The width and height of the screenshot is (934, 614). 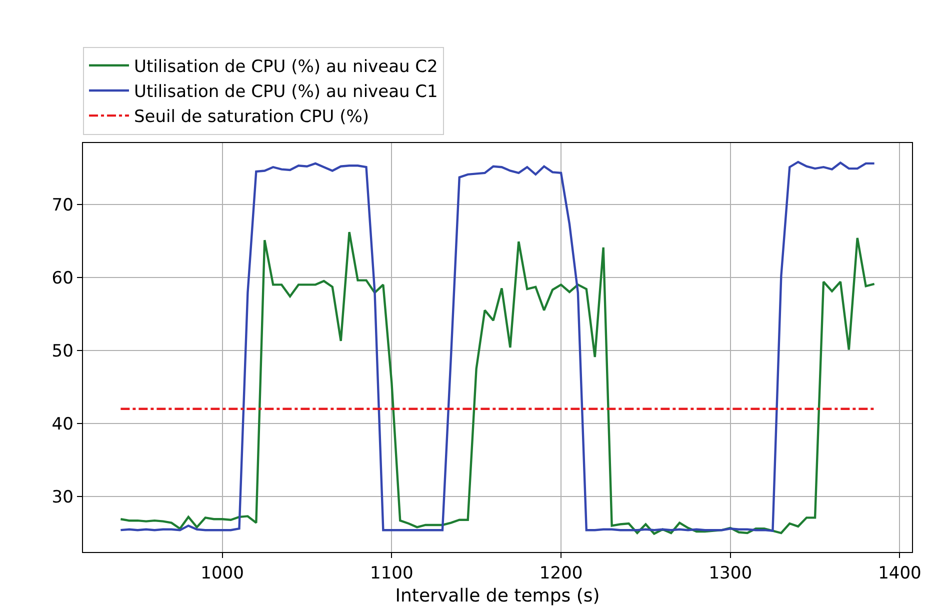 What do you see at coordinates (63, 351) in the screenshot?
I see `y-tick-label: 50` at bounding box center [63, 351].